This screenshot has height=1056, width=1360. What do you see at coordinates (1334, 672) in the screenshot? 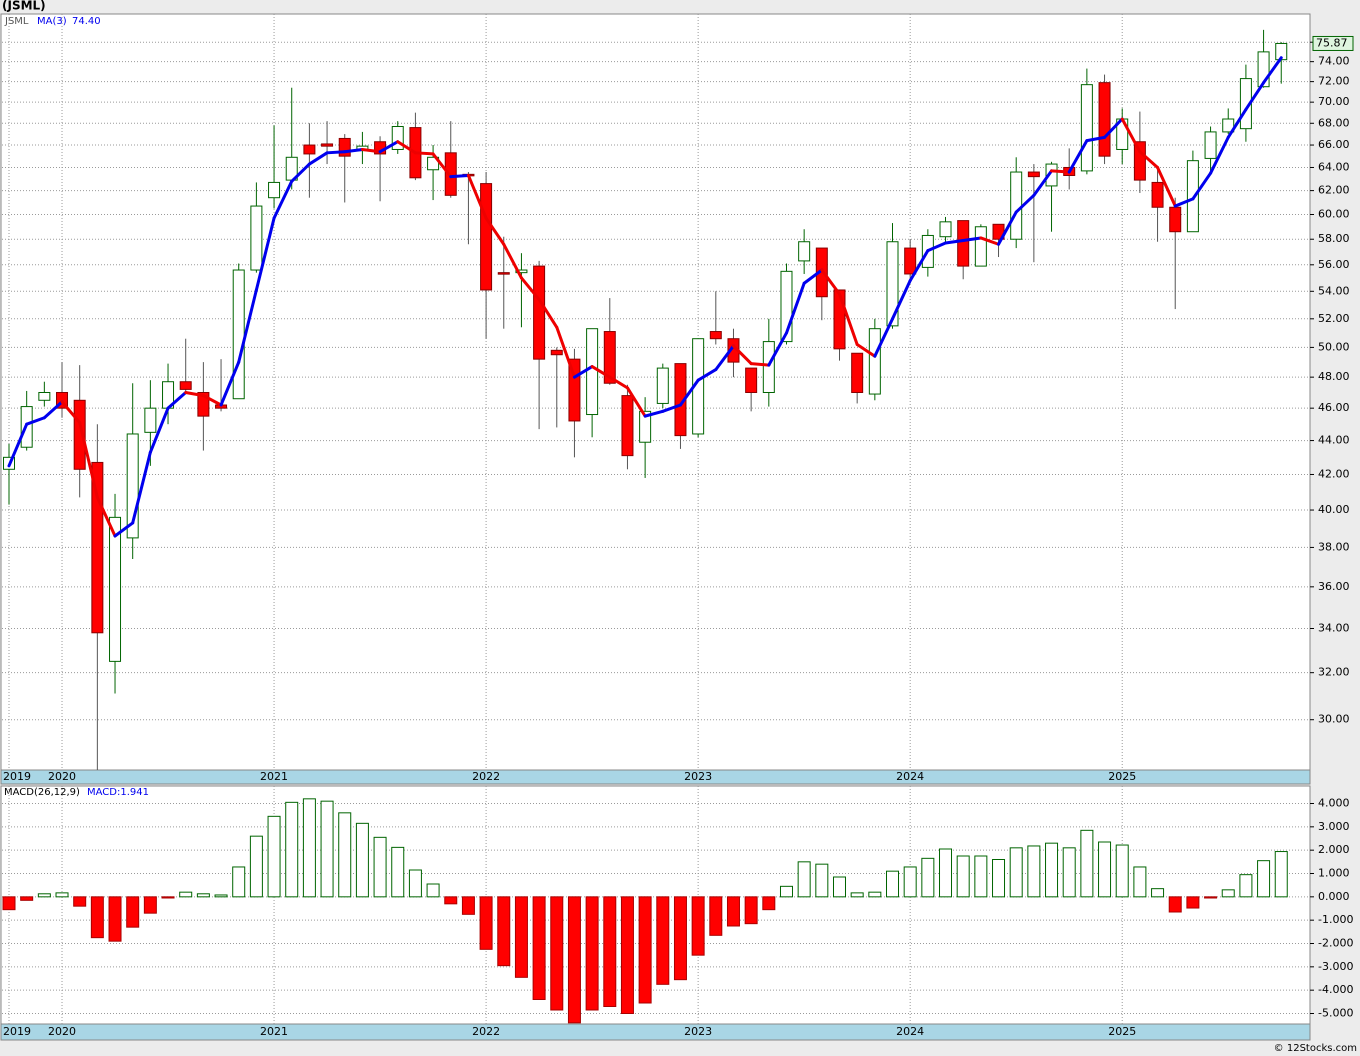
I see `y-tick-label: 32.00` at bounding box center [1334, 672].